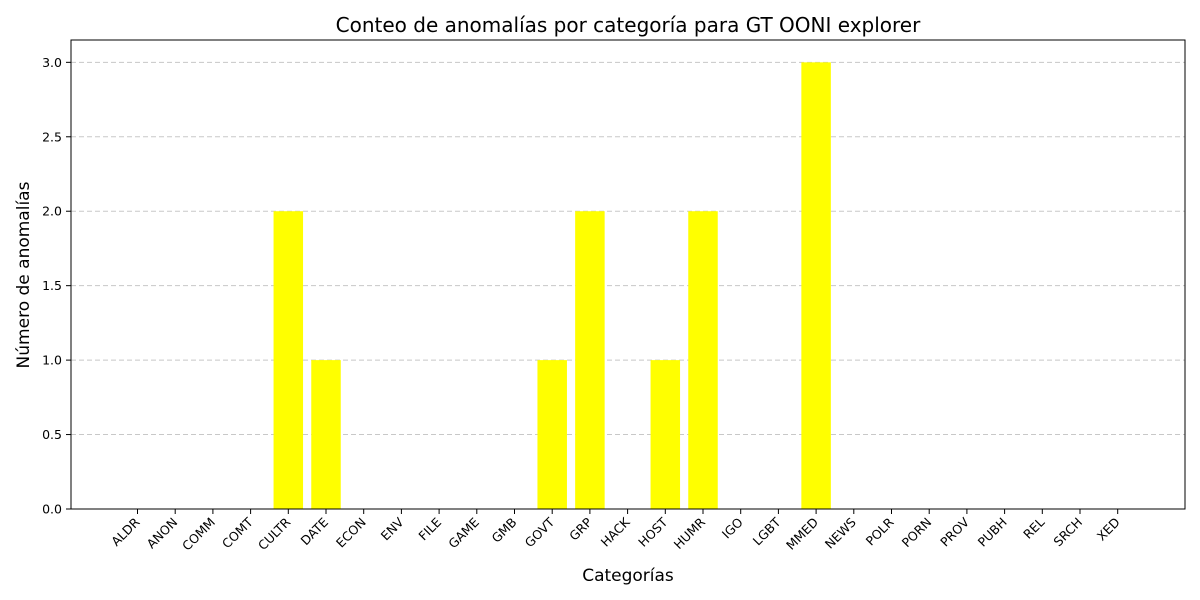 This screenshot has width=1200, height=600. Describe the element at coordinates (732, 527) in the screenshot. I see `x-tick-label: IGO` at that location.